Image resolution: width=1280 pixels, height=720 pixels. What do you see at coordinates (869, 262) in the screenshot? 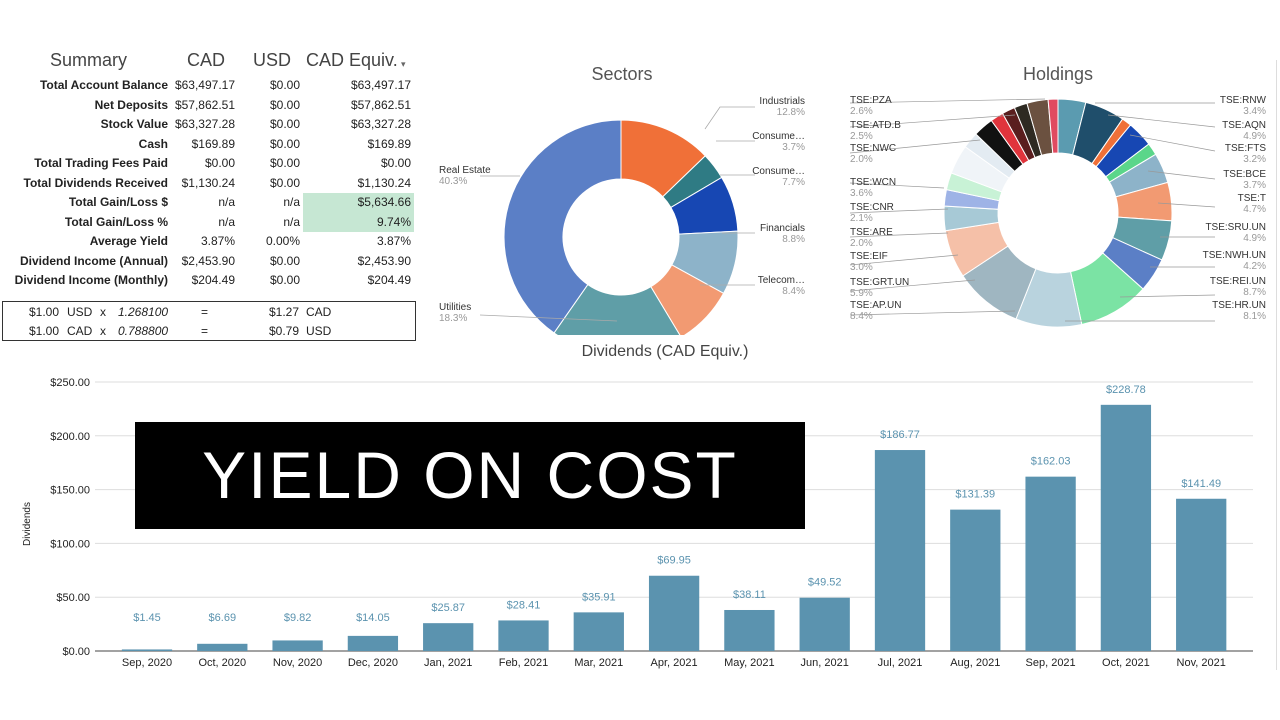
I see `holding-label: TSE:EIF 3.0%` at bounding box center [869, 262].